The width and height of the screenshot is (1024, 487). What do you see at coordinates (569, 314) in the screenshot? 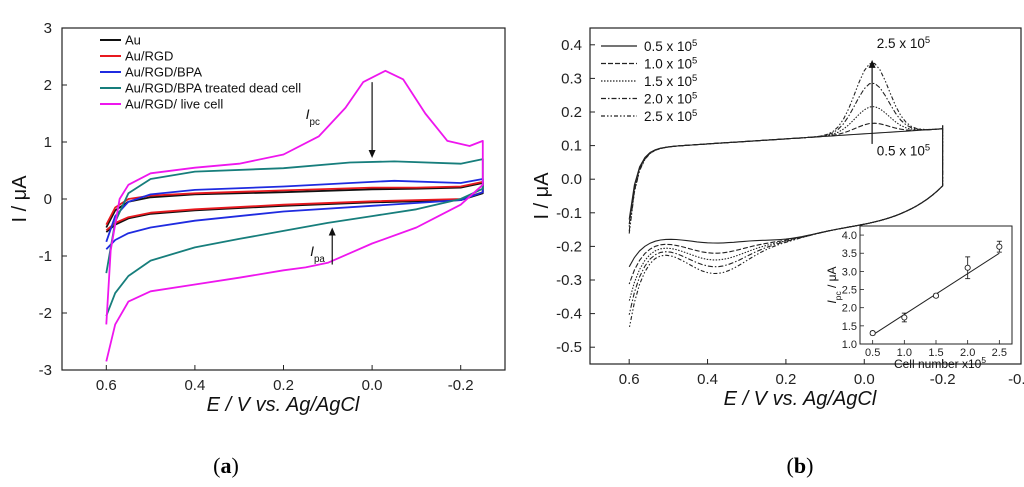
I see `y-tick-label: -0.4` at bounding box center [569, 314].